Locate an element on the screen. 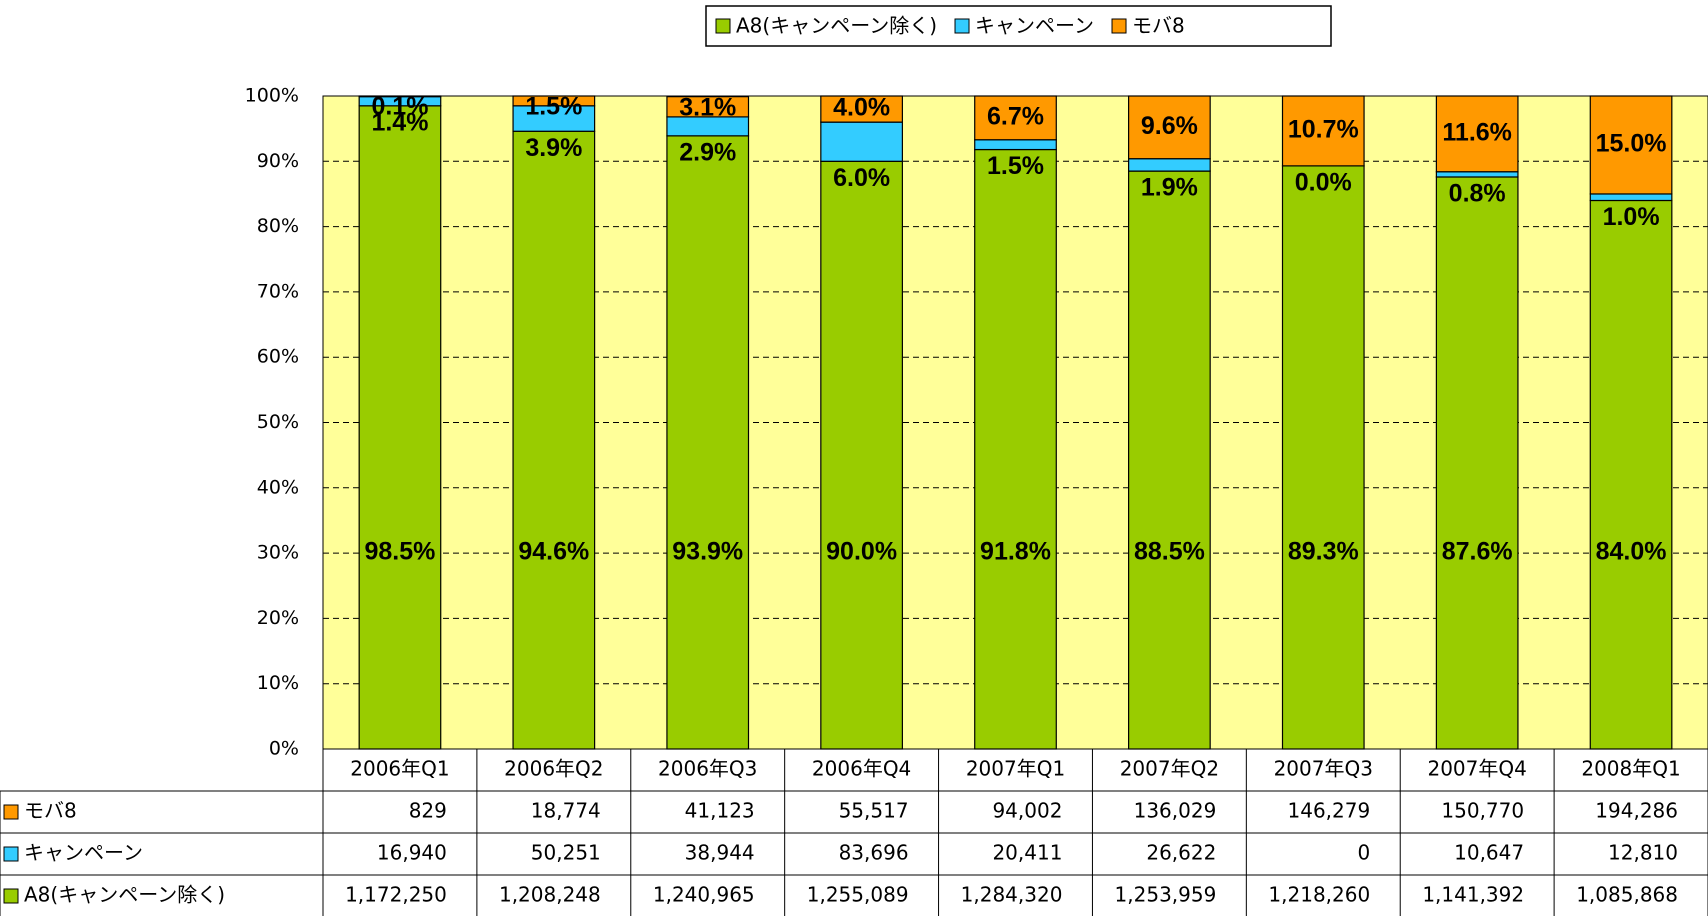 The width and height of the screenshot is (1708, 916). y-tick-label: 60% is located at coordinates (278, 357).